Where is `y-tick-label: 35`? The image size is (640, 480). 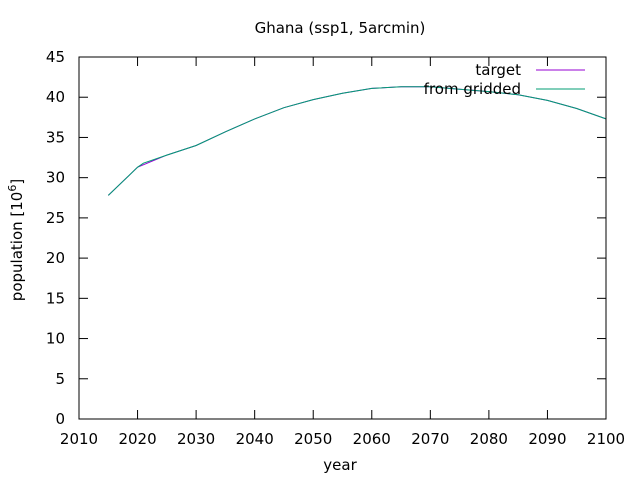 y-tick-label: 35 is located at coordinates (55, 137).